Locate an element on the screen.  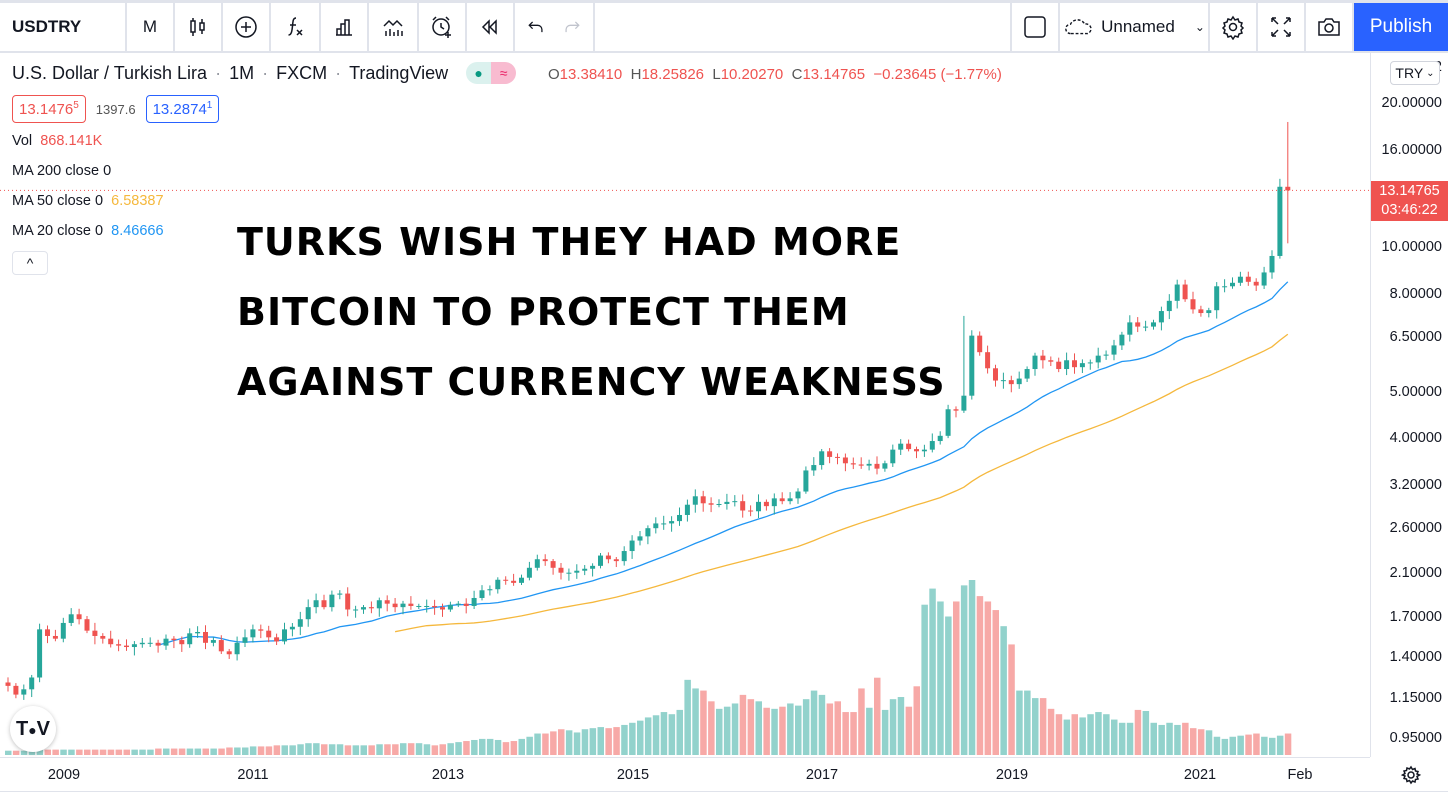
chevron-down-icon: ⌄ is located at coordinates (1430, 73).